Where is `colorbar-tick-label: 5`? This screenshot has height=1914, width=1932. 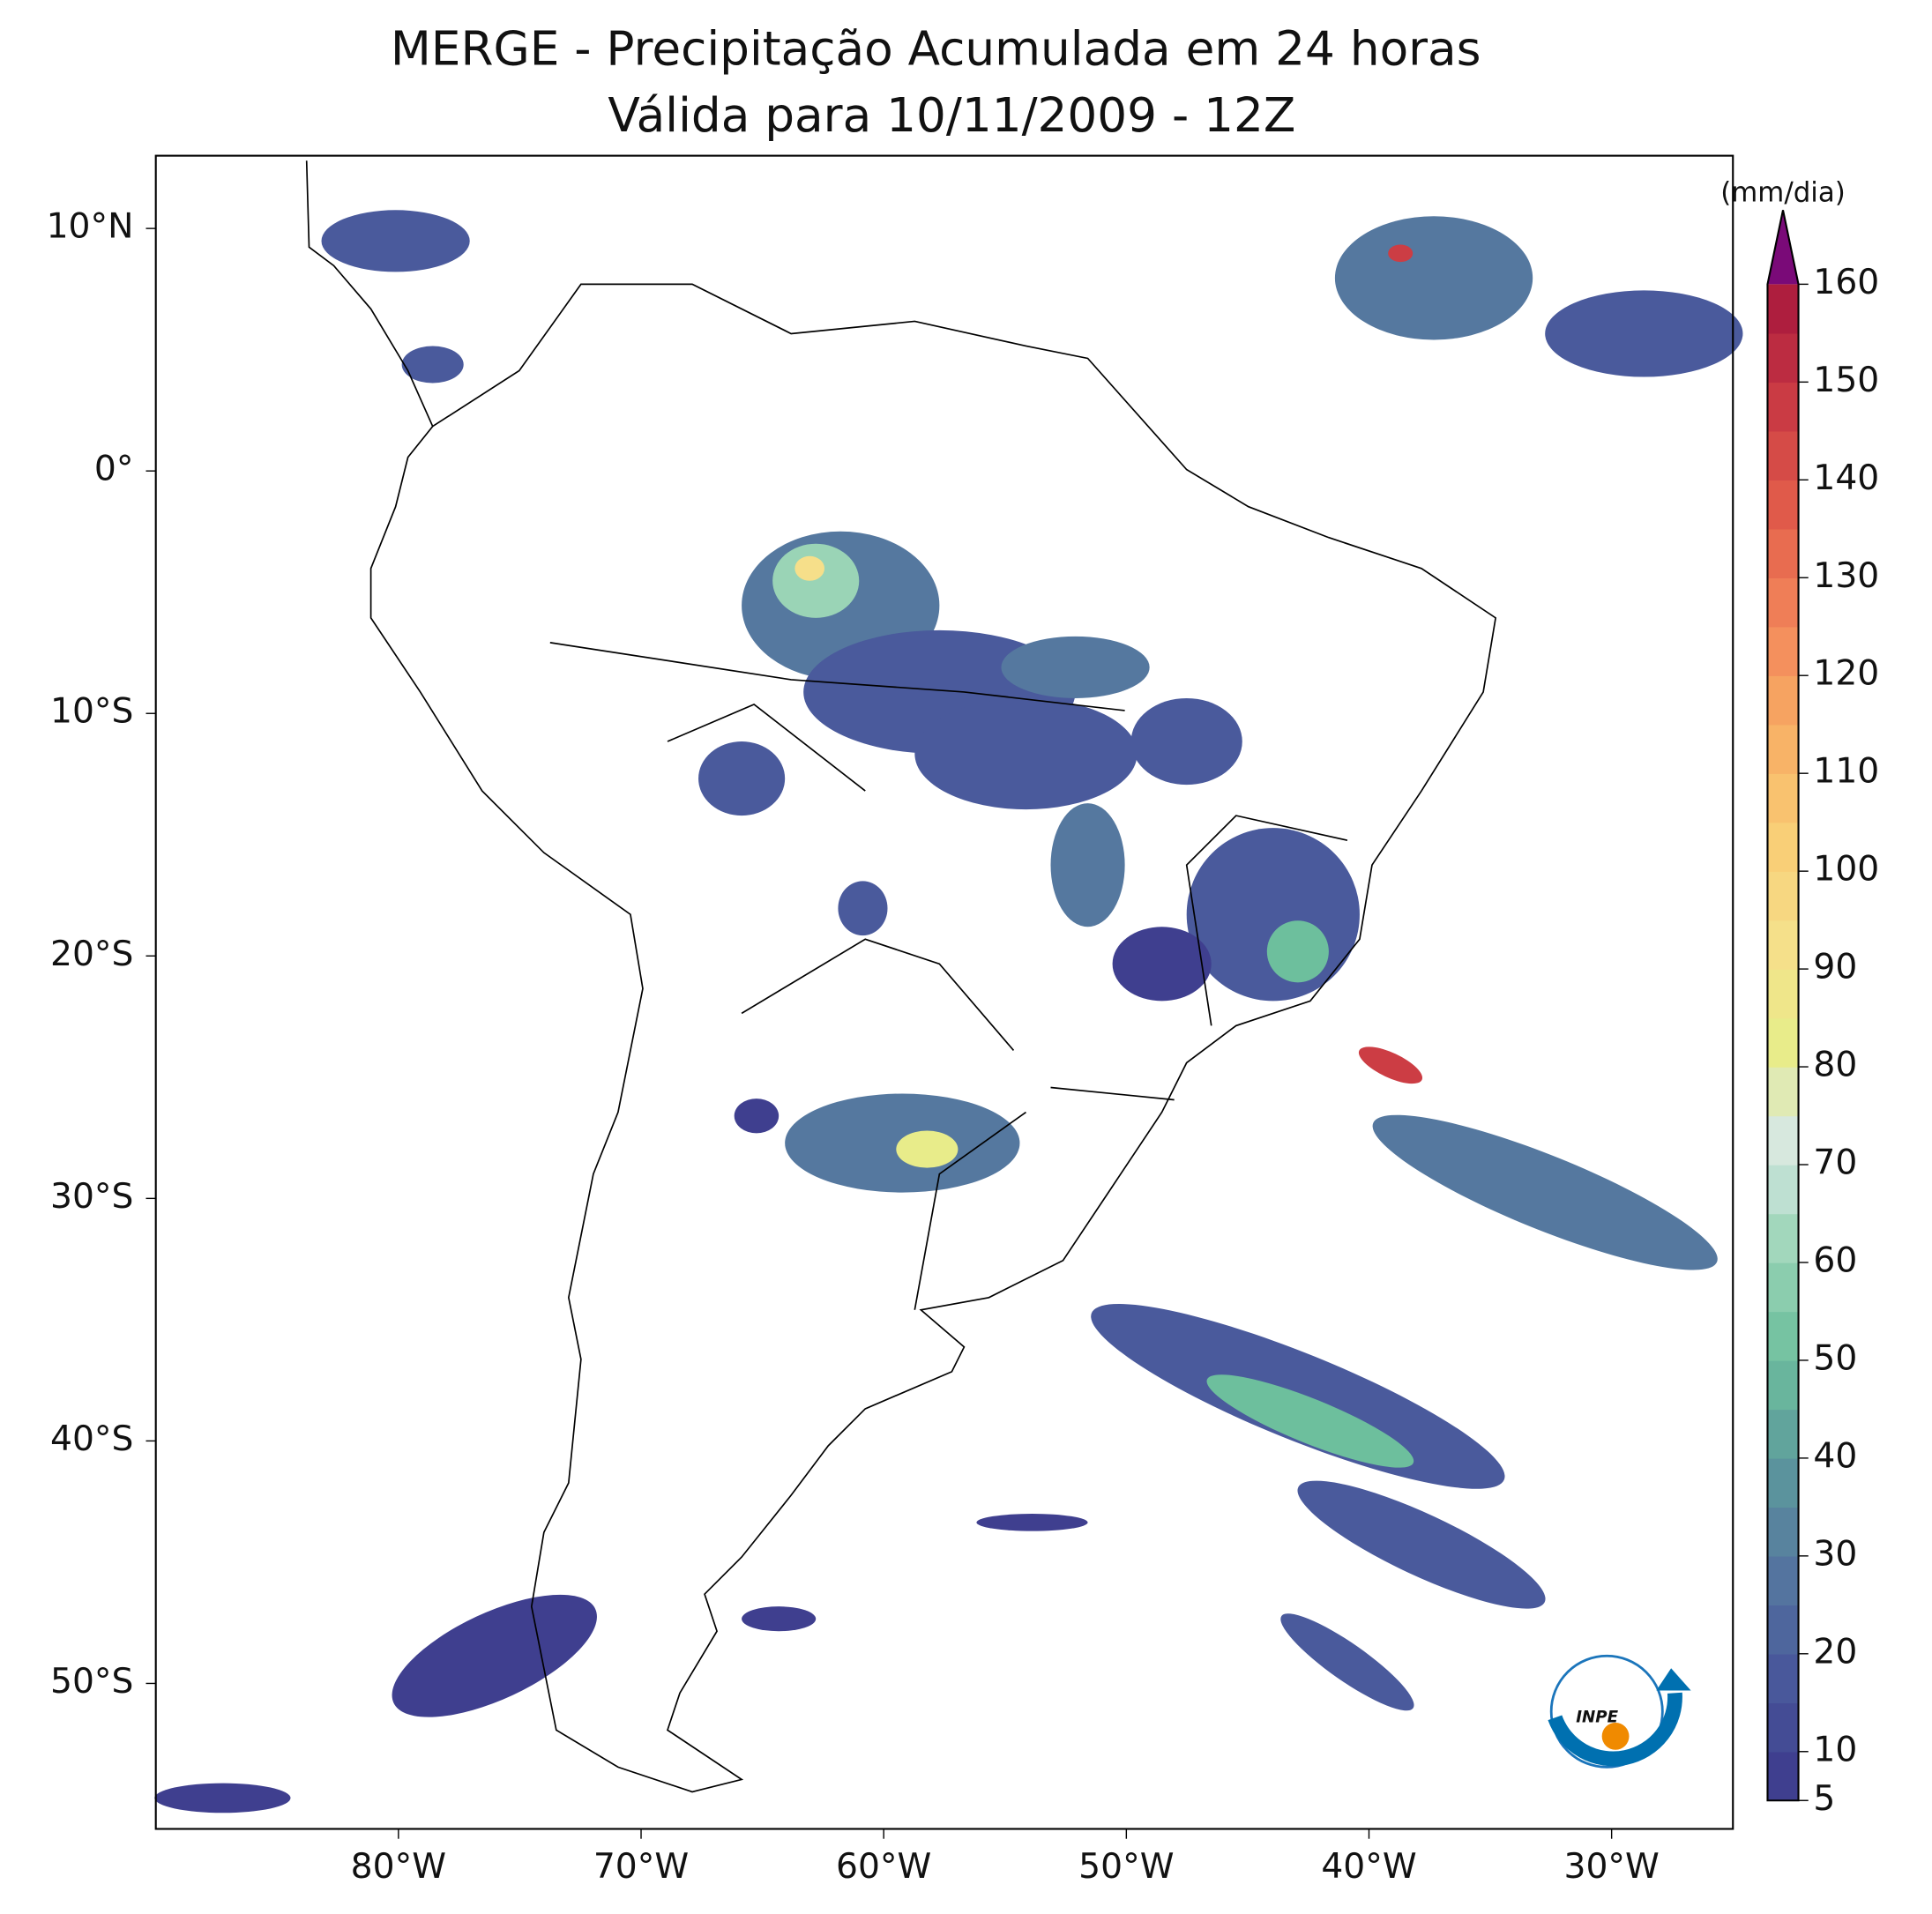 colorbar-tick-label: 5 is located at coordinates (1824, 1799).